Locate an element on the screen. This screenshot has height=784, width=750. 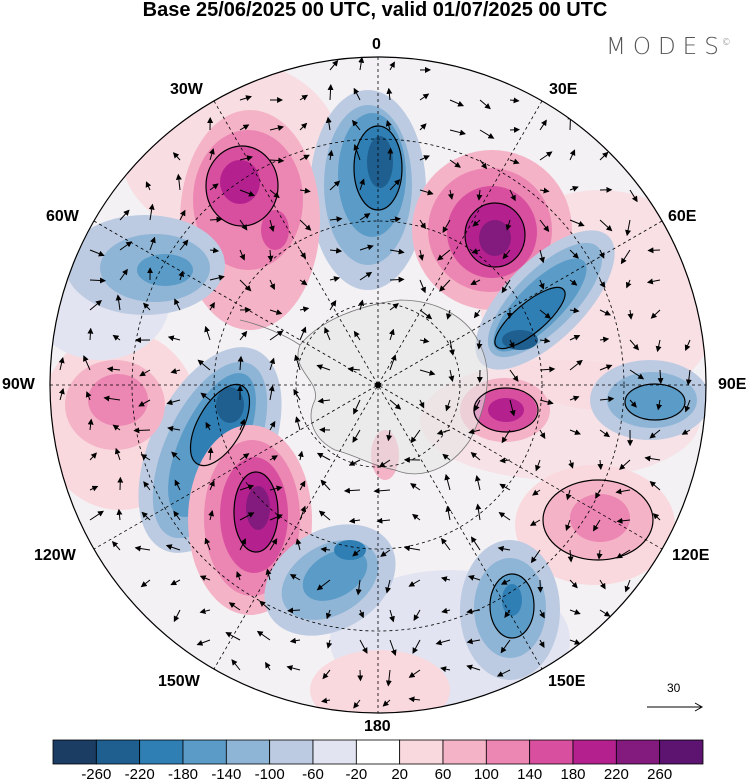
reference-vector: 30 is located at coordinates (675, 705).